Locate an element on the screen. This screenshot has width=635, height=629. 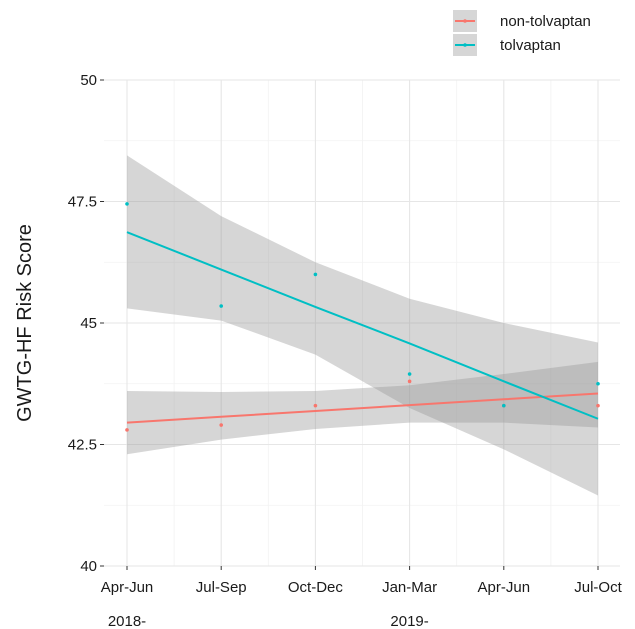
x-tick-label: Jul-Oct is located at coordinates (598, 587).